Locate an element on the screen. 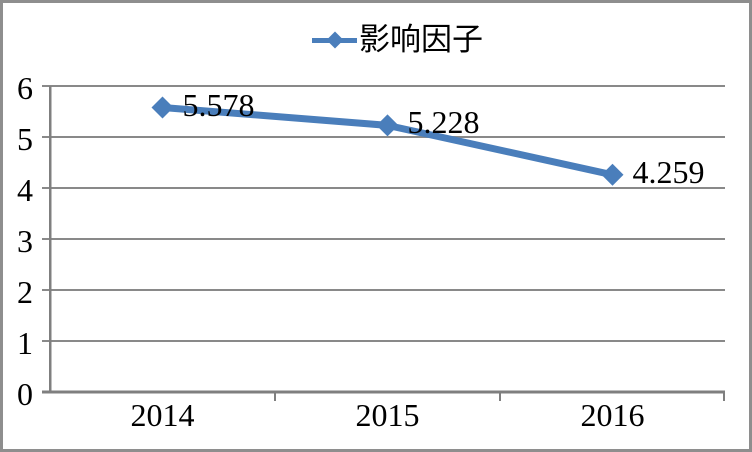  x-axis-category-label: 2015 is located at coordinates (387, 415).